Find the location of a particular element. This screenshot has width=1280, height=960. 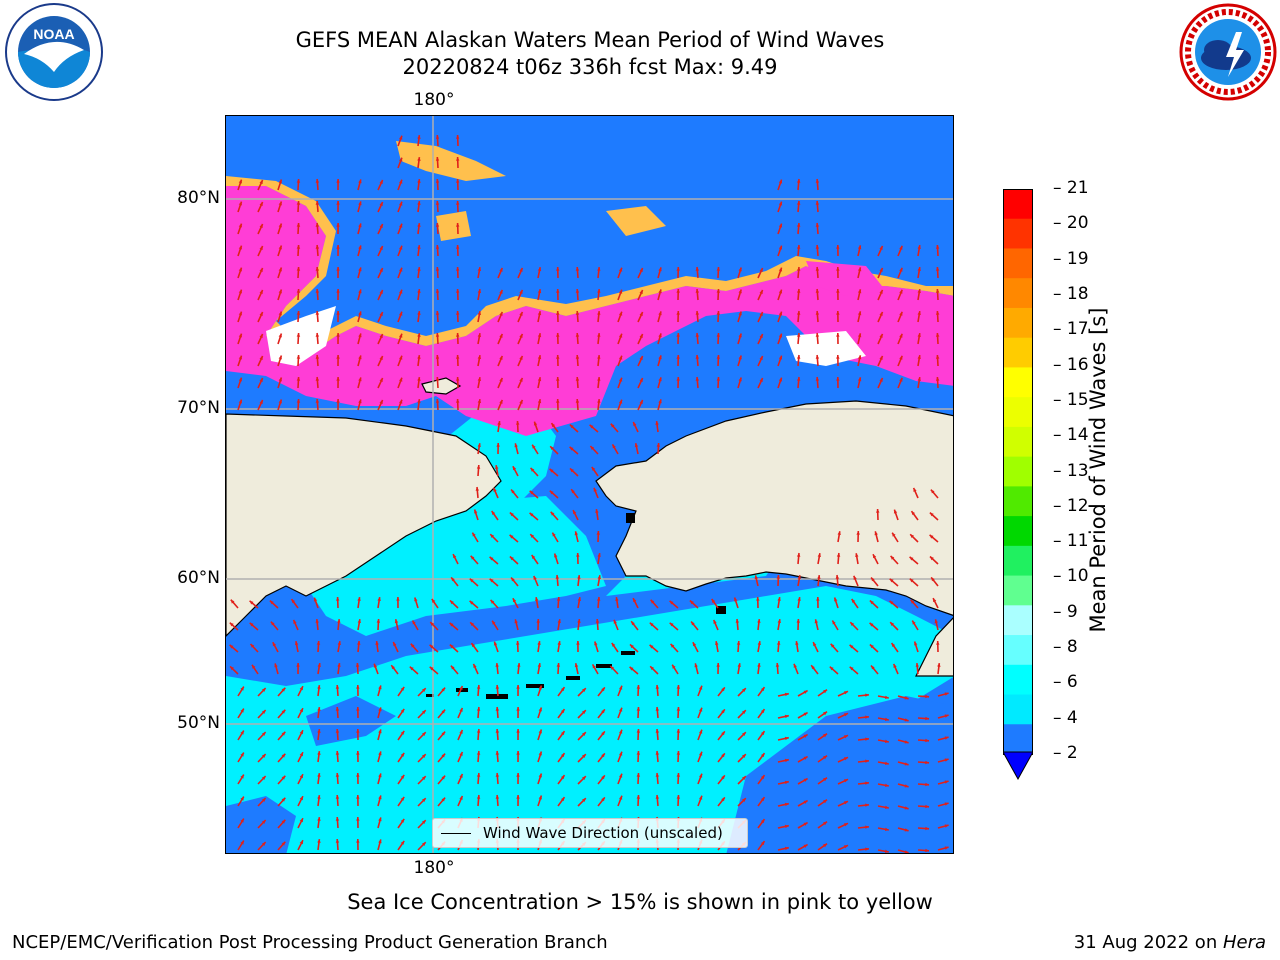

lon-label-top: 180° is located at coordinates (434, 100).